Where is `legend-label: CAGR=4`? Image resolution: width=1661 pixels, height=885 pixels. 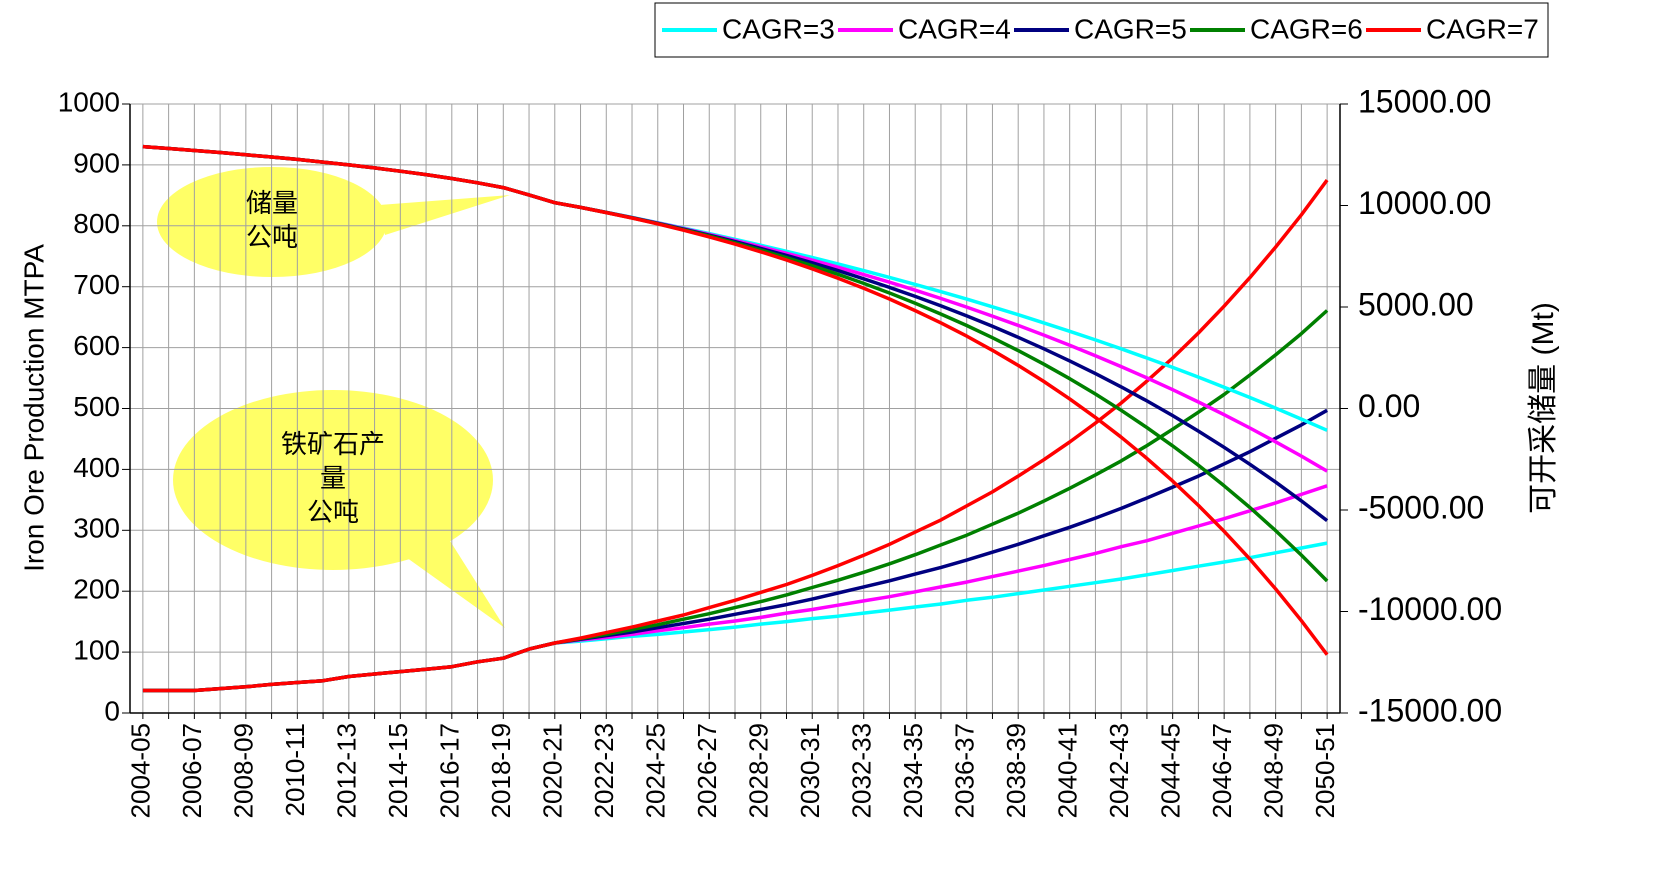 legend-label: CAGR=4 is located at coordinates (954, 28).